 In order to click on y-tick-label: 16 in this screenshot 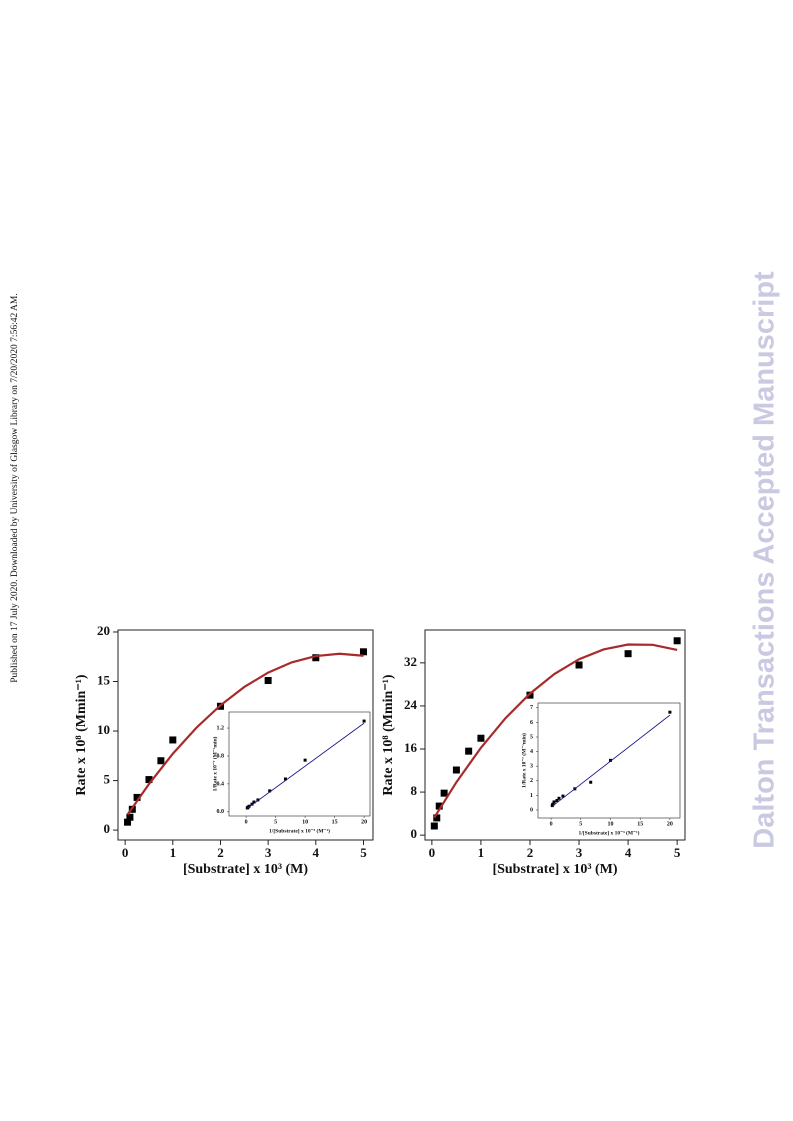, I will do `click(411, 747)`.